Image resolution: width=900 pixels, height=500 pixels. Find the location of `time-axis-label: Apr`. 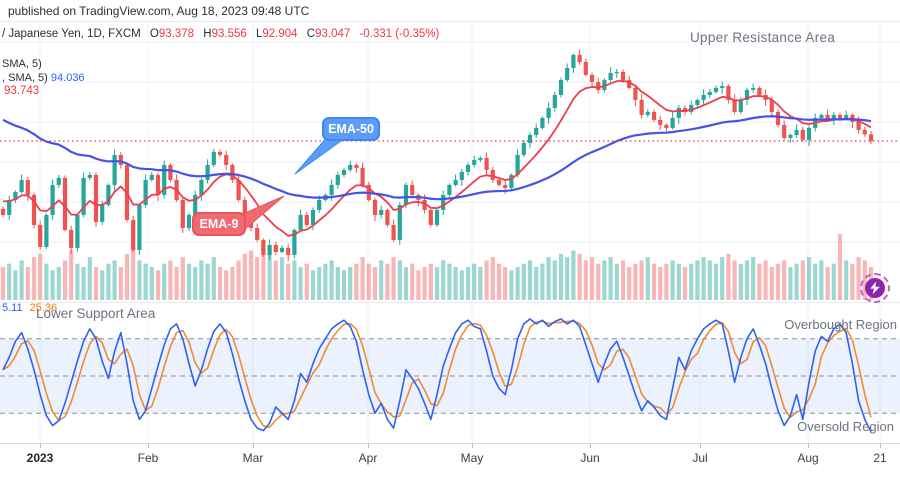

time-axis-label: Apr is located at coordinates (368, 458).